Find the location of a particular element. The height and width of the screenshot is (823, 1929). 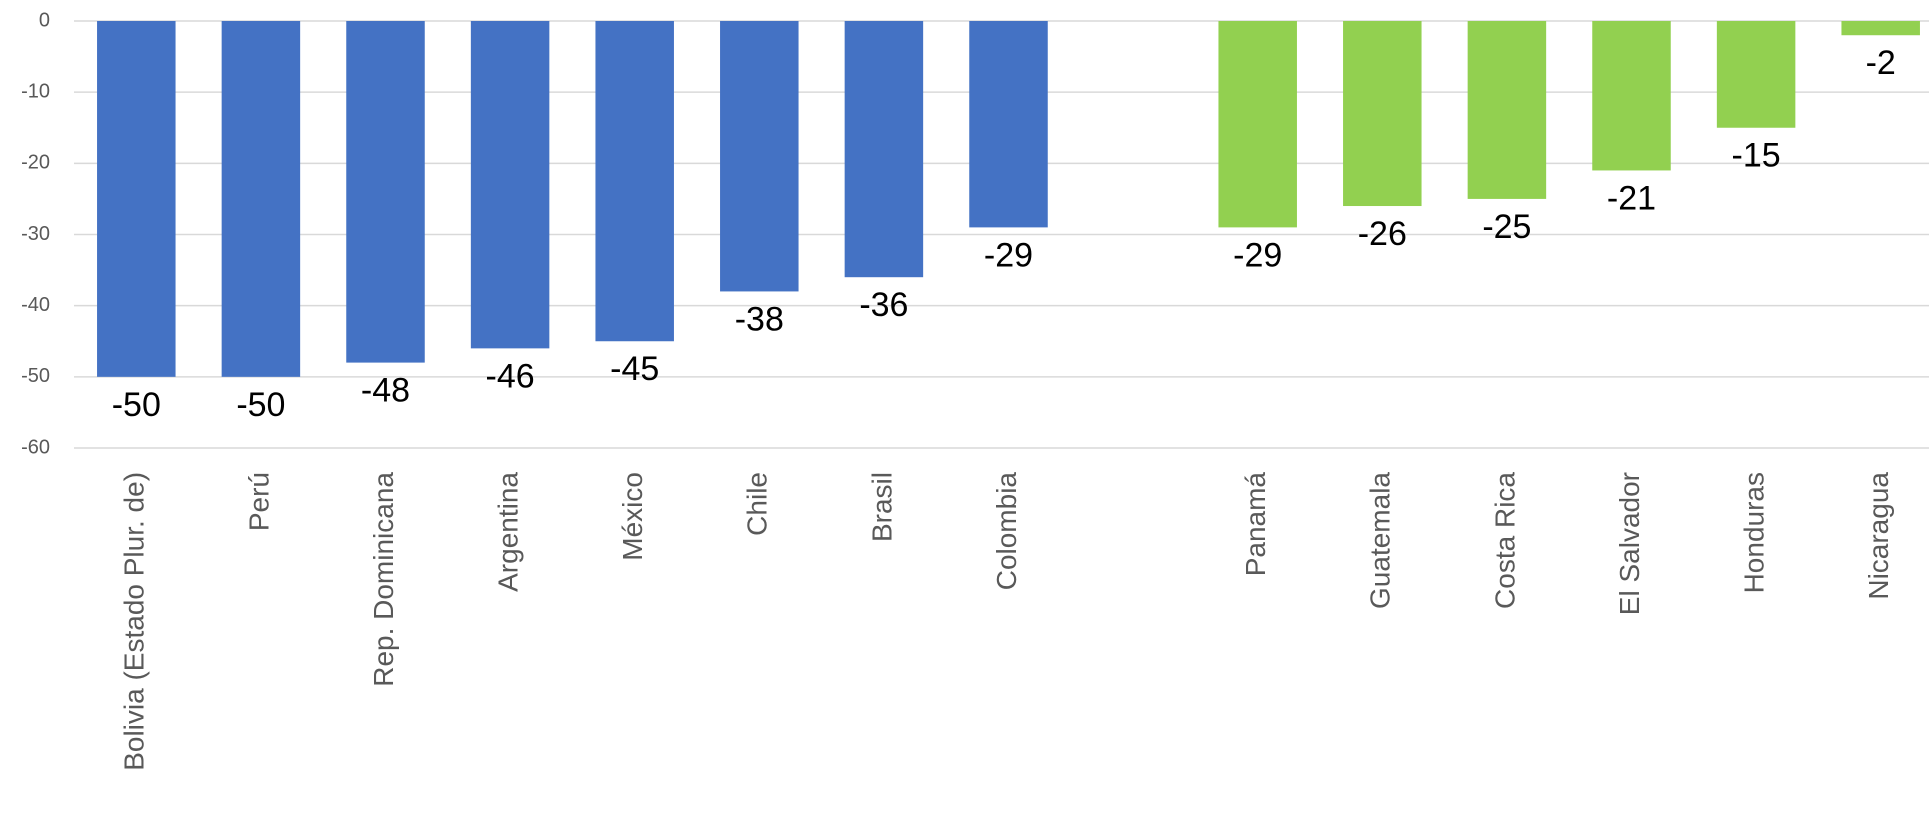

value-label: -2 is located at coordinates (1881, 63).